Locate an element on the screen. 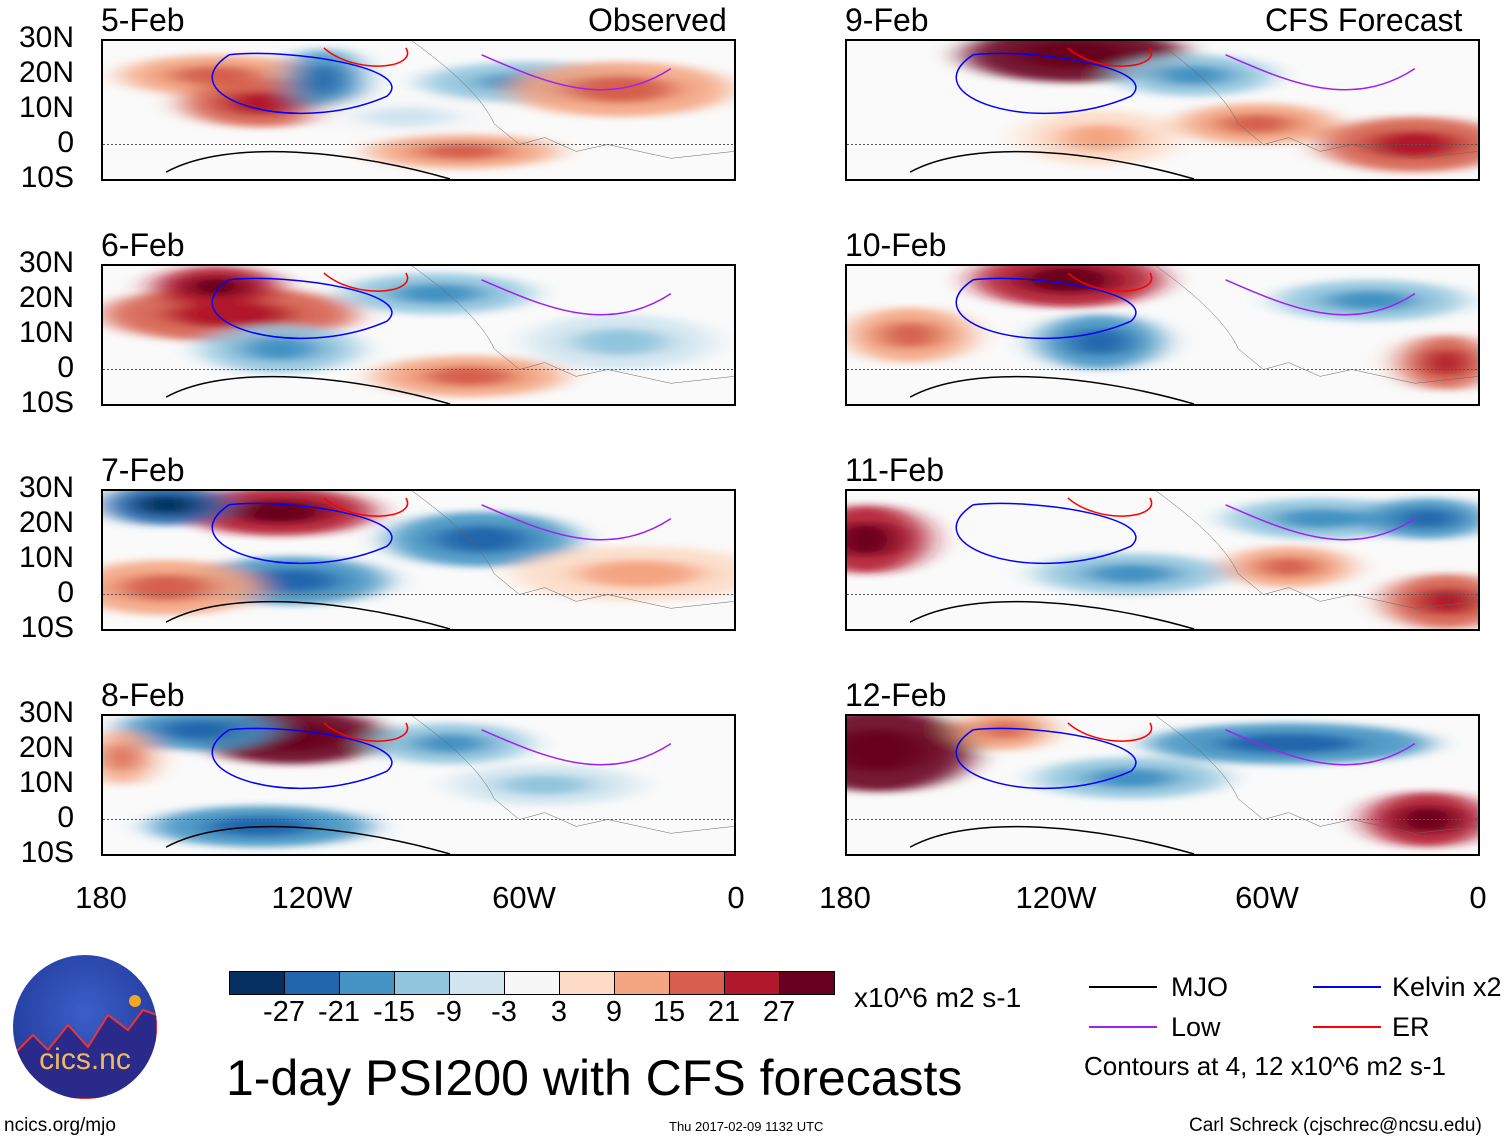 Image resolution: width=1510 pixels, height=1142 pixels. mountain-icon is located at coordinates (85, 1047).